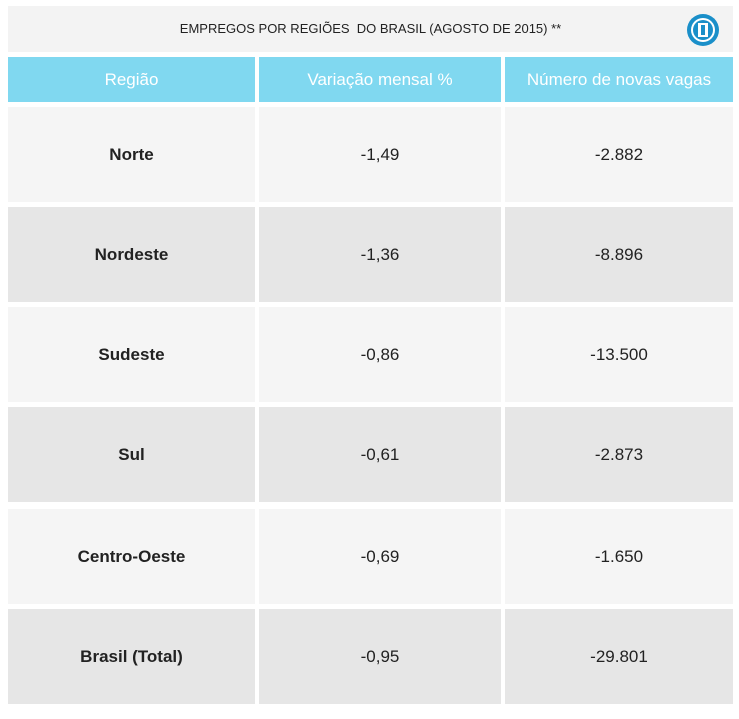 The height and width of the screenshot is (719, 739). I want to click on value-cell: -0,61, so click(380, 454).